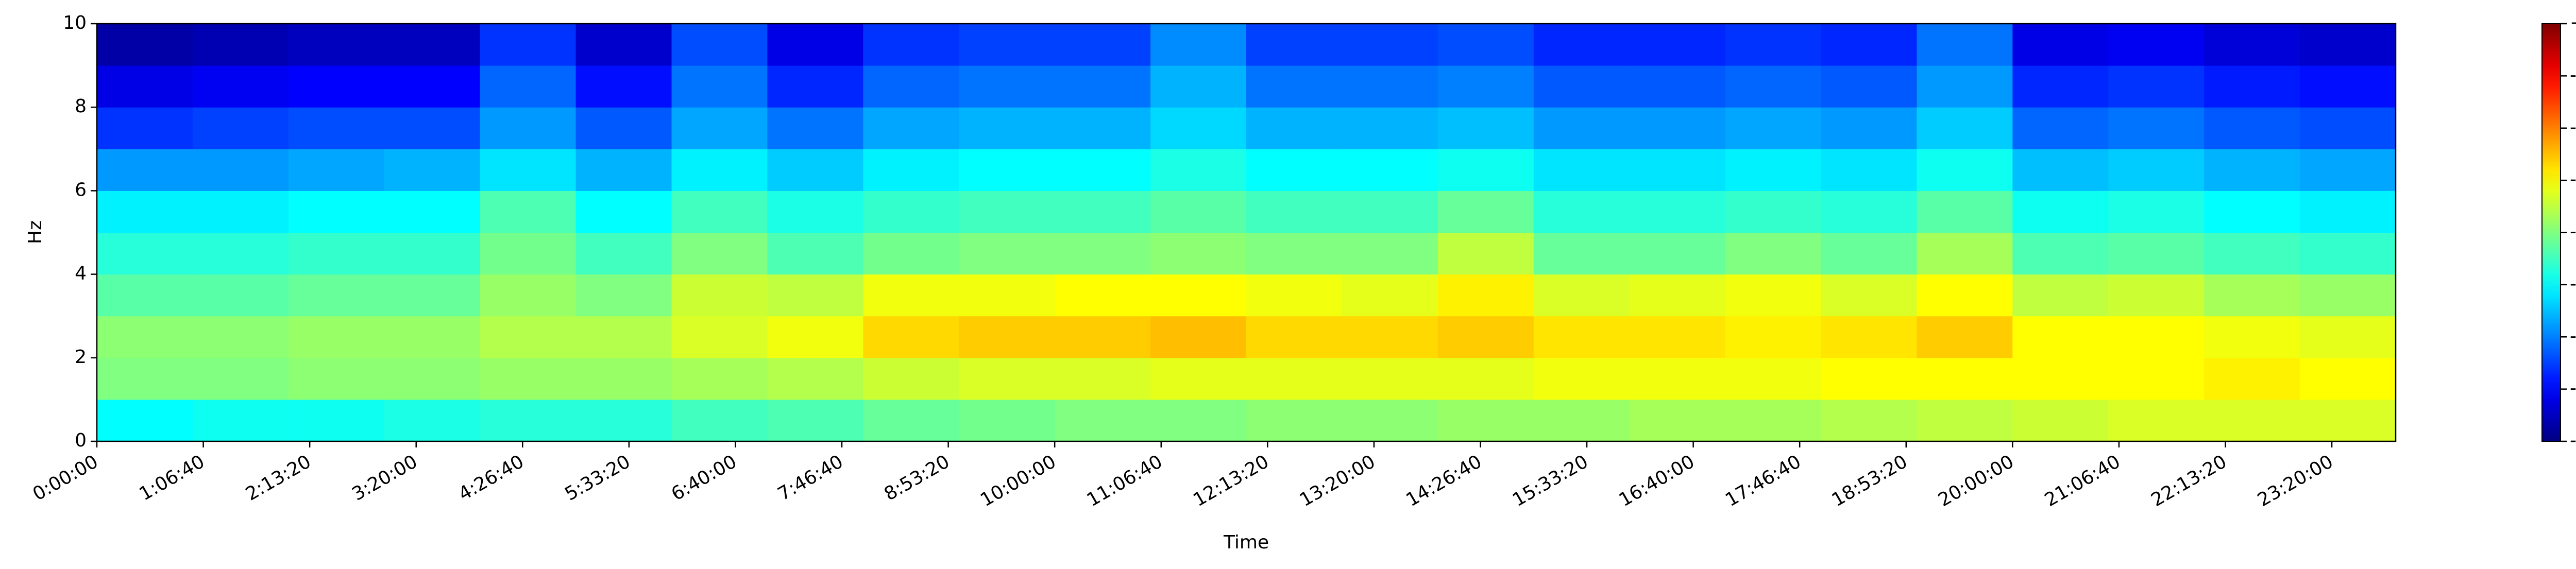  I want to click on colorbar-tick-label: -10 dB, so click(2573, 74).